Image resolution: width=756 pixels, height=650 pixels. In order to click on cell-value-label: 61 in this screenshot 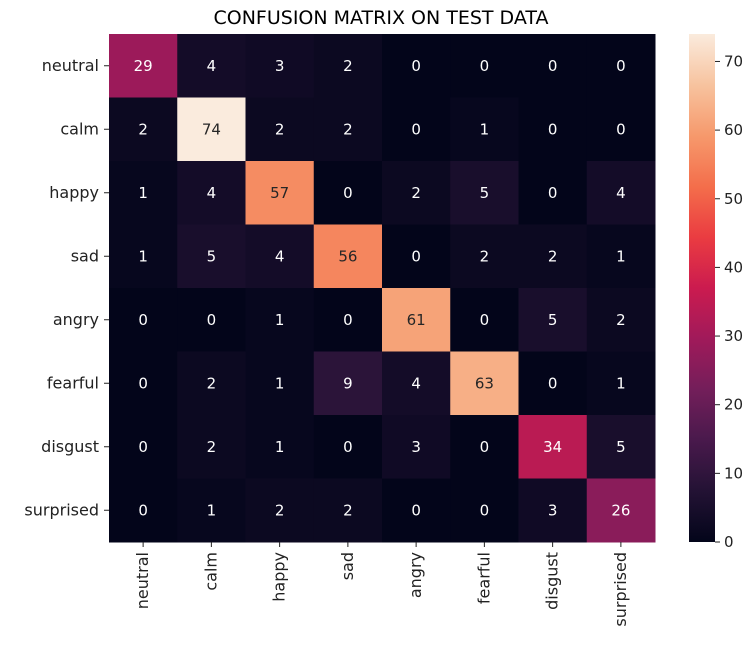, I will do `click(416, 320)`.